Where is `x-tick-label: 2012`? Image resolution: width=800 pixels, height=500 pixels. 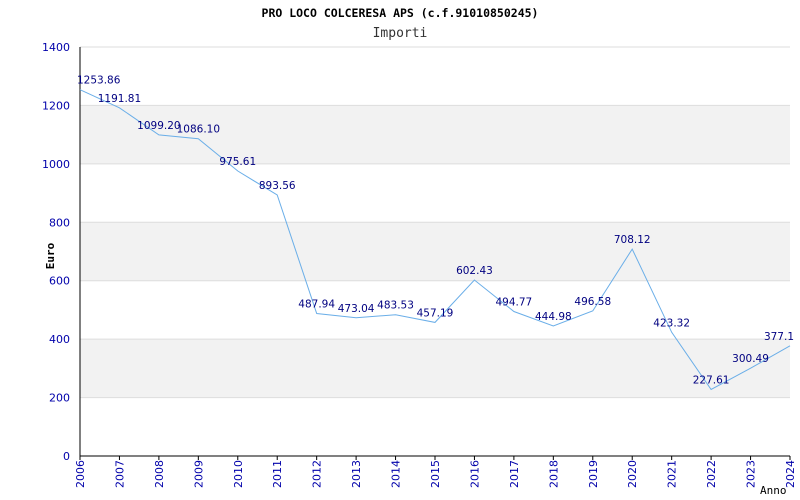
x-tick-label: 2012 is located at coordinates (317, 474).